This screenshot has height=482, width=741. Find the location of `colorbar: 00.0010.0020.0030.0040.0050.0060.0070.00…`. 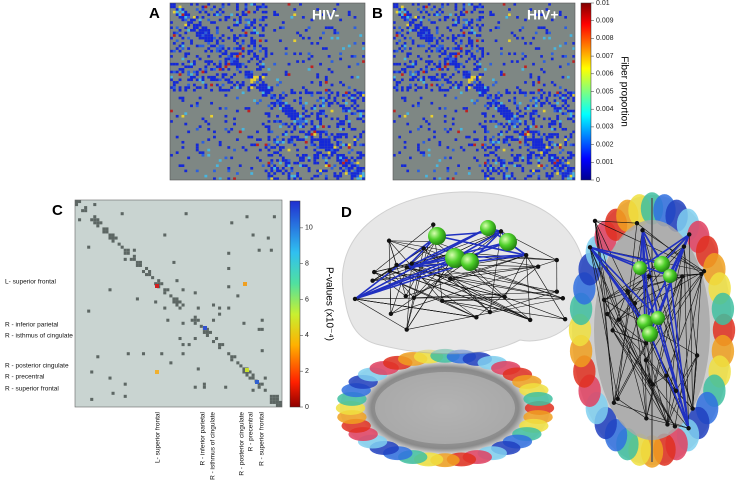

colorbar: 00.0010.0020.0030.0040.0050.0060.0070.00… is located at coordinates (604, 92).